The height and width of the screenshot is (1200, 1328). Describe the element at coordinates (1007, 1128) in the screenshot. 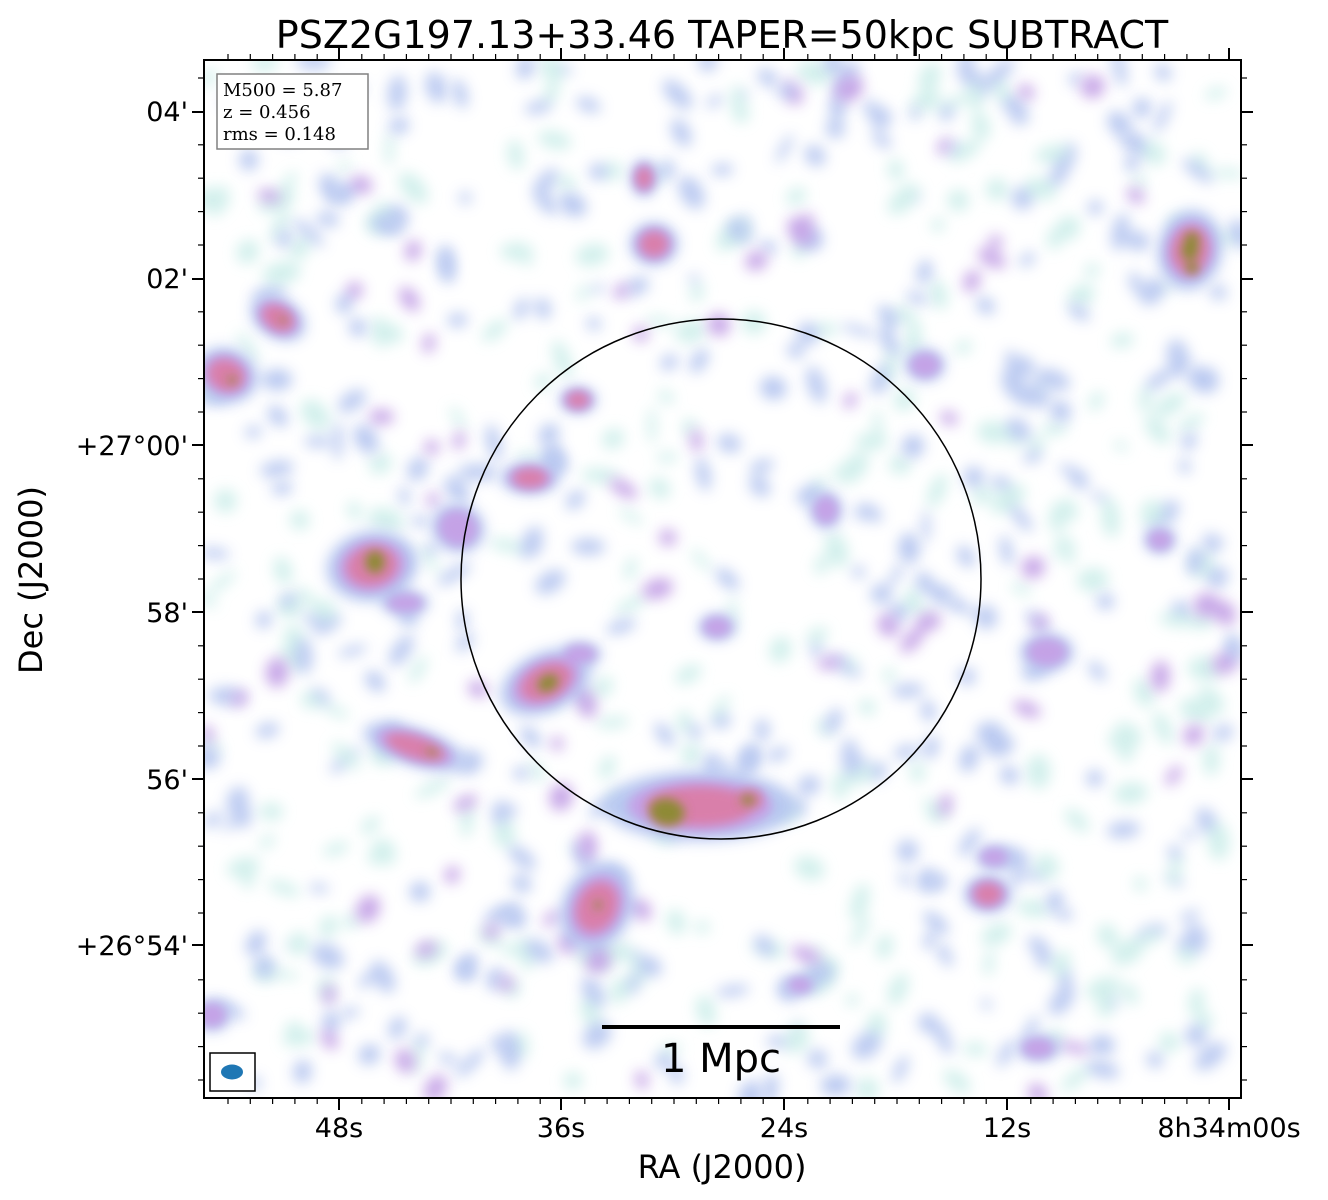

I see `x-tick-label-12s: 12s` at that location.